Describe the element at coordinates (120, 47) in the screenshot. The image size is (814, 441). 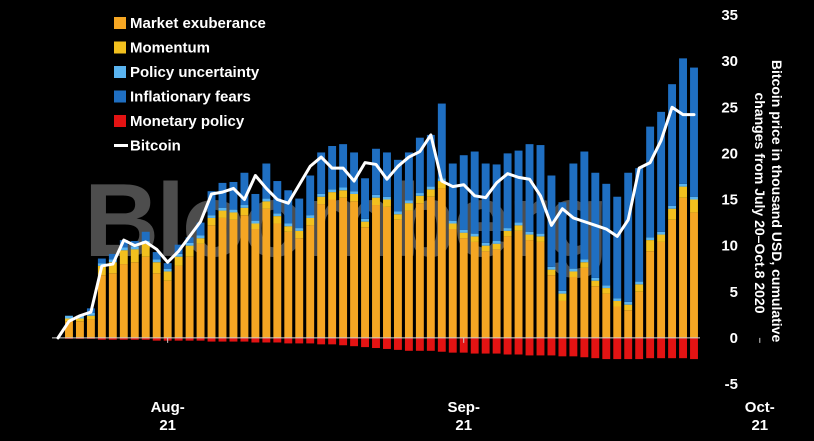
I see `legend-swatch-momentum` at that location.